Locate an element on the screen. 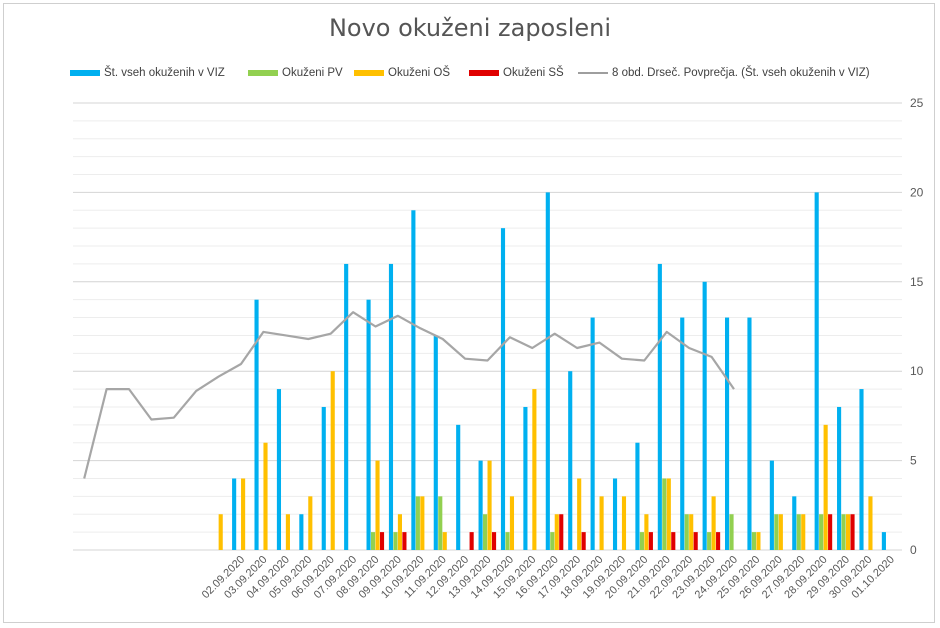  y-tick-label: 0 is located at coordinates (913, 550).